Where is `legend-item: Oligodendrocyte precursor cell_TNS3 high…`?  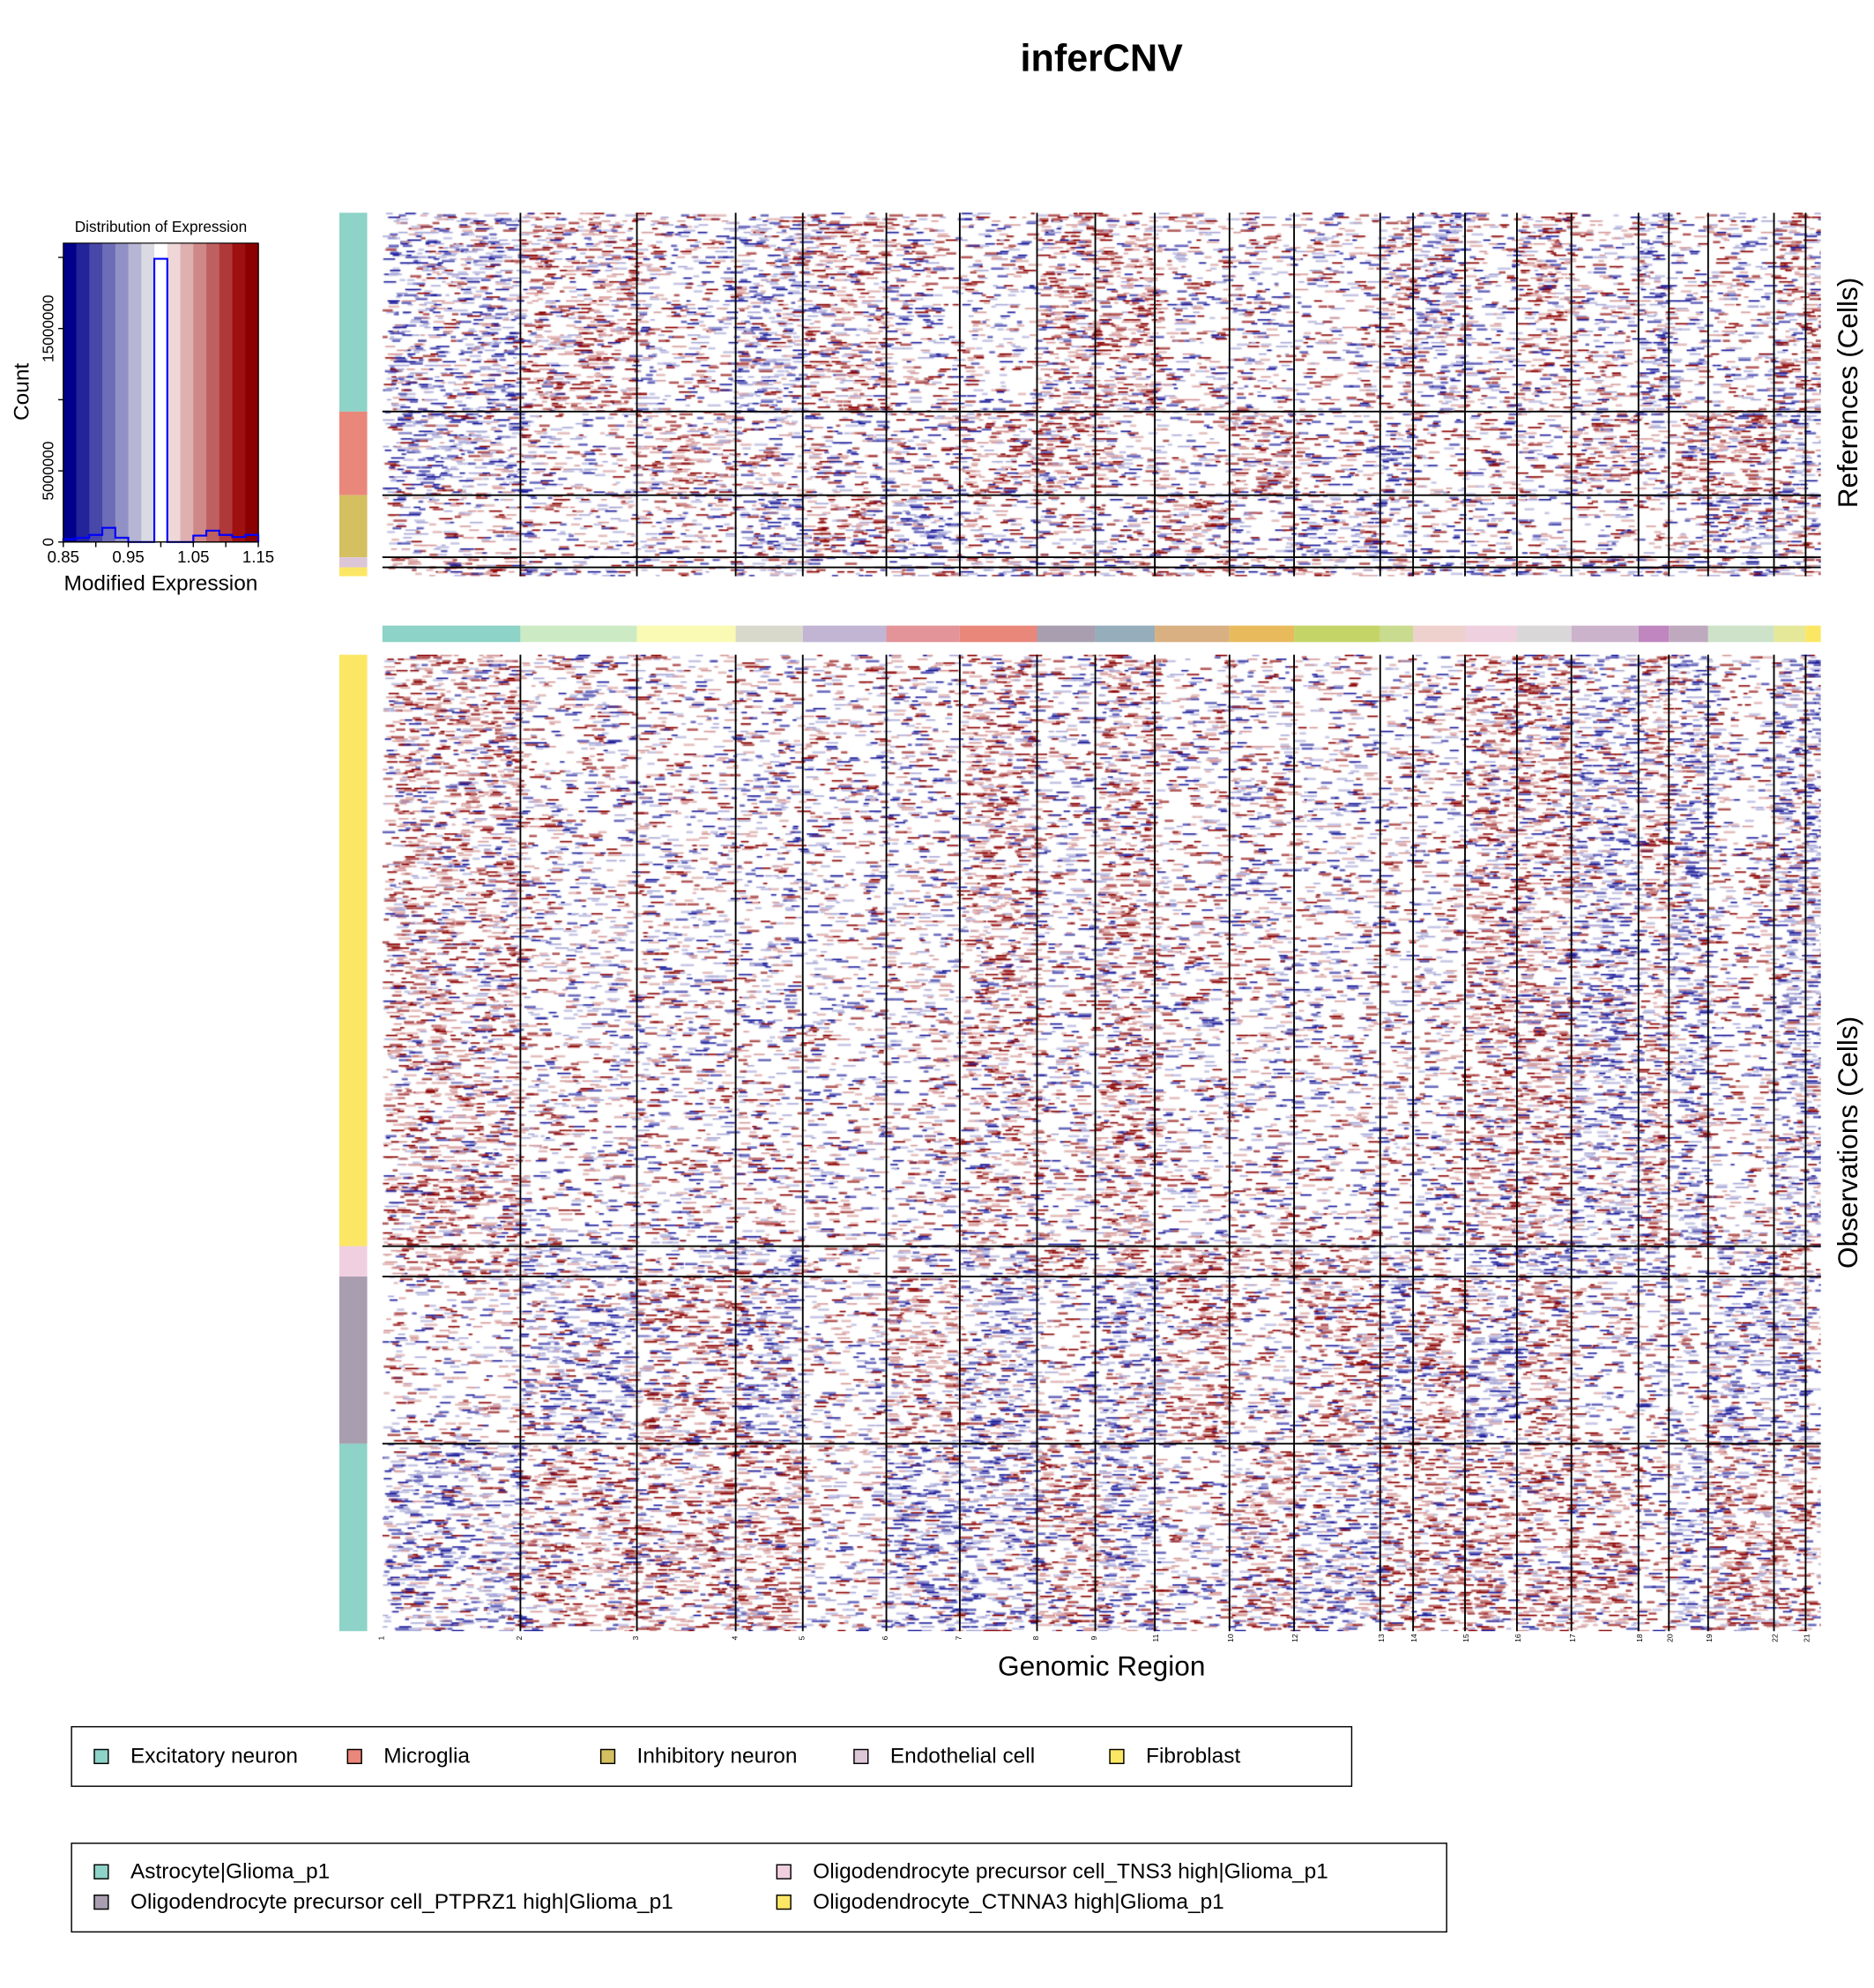
legend-item: Oligodendrocyte precursor cell_TNS3 high… is located at coordinates (1052, 1871).